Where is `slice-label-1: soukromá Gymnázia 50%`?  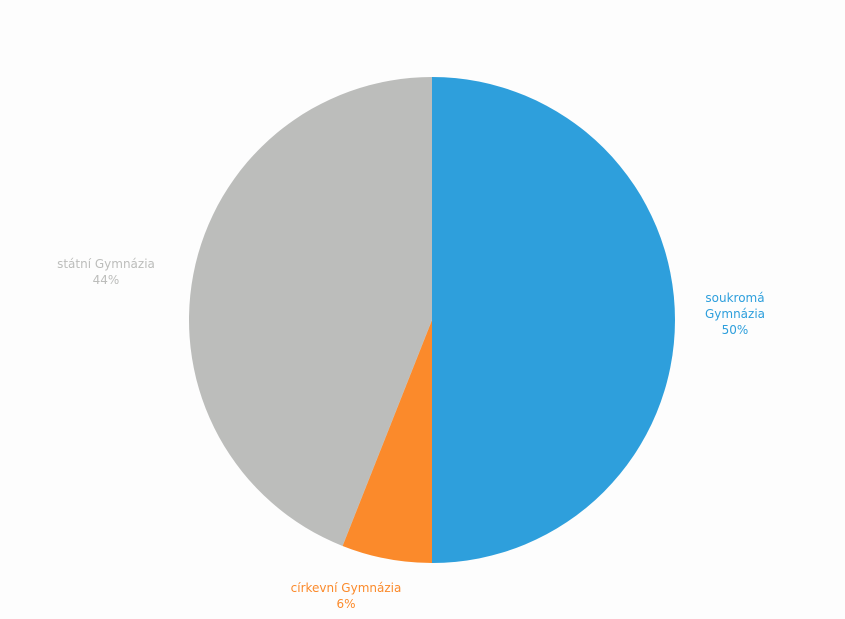
slice-label-1: soukromá Gymnázia 50% is located at coordinates (735, 314).